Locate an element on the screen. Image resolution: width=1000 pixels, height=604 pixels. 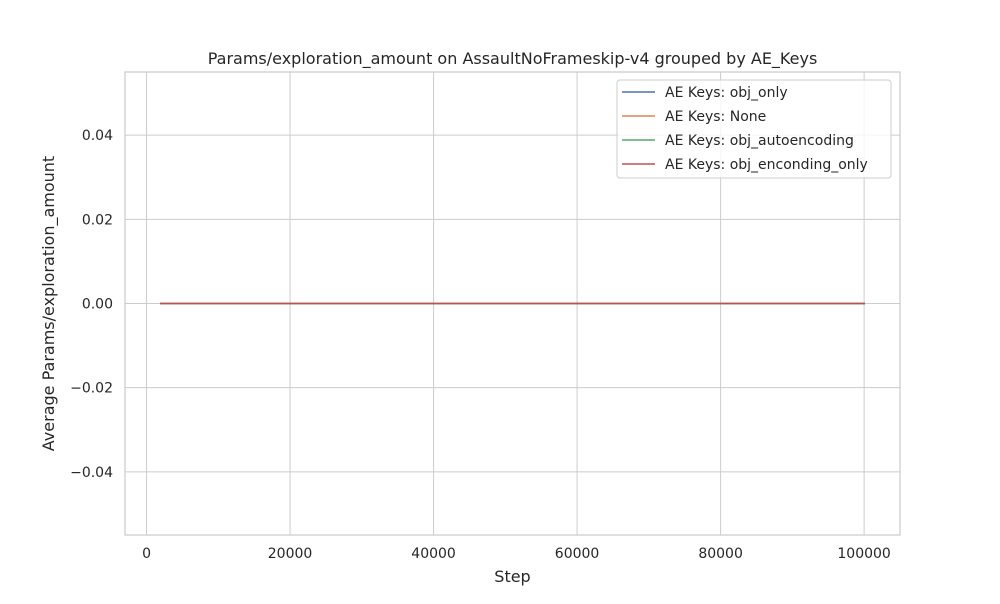
x-tick-label: 0 is located at coordinates (146, 554).